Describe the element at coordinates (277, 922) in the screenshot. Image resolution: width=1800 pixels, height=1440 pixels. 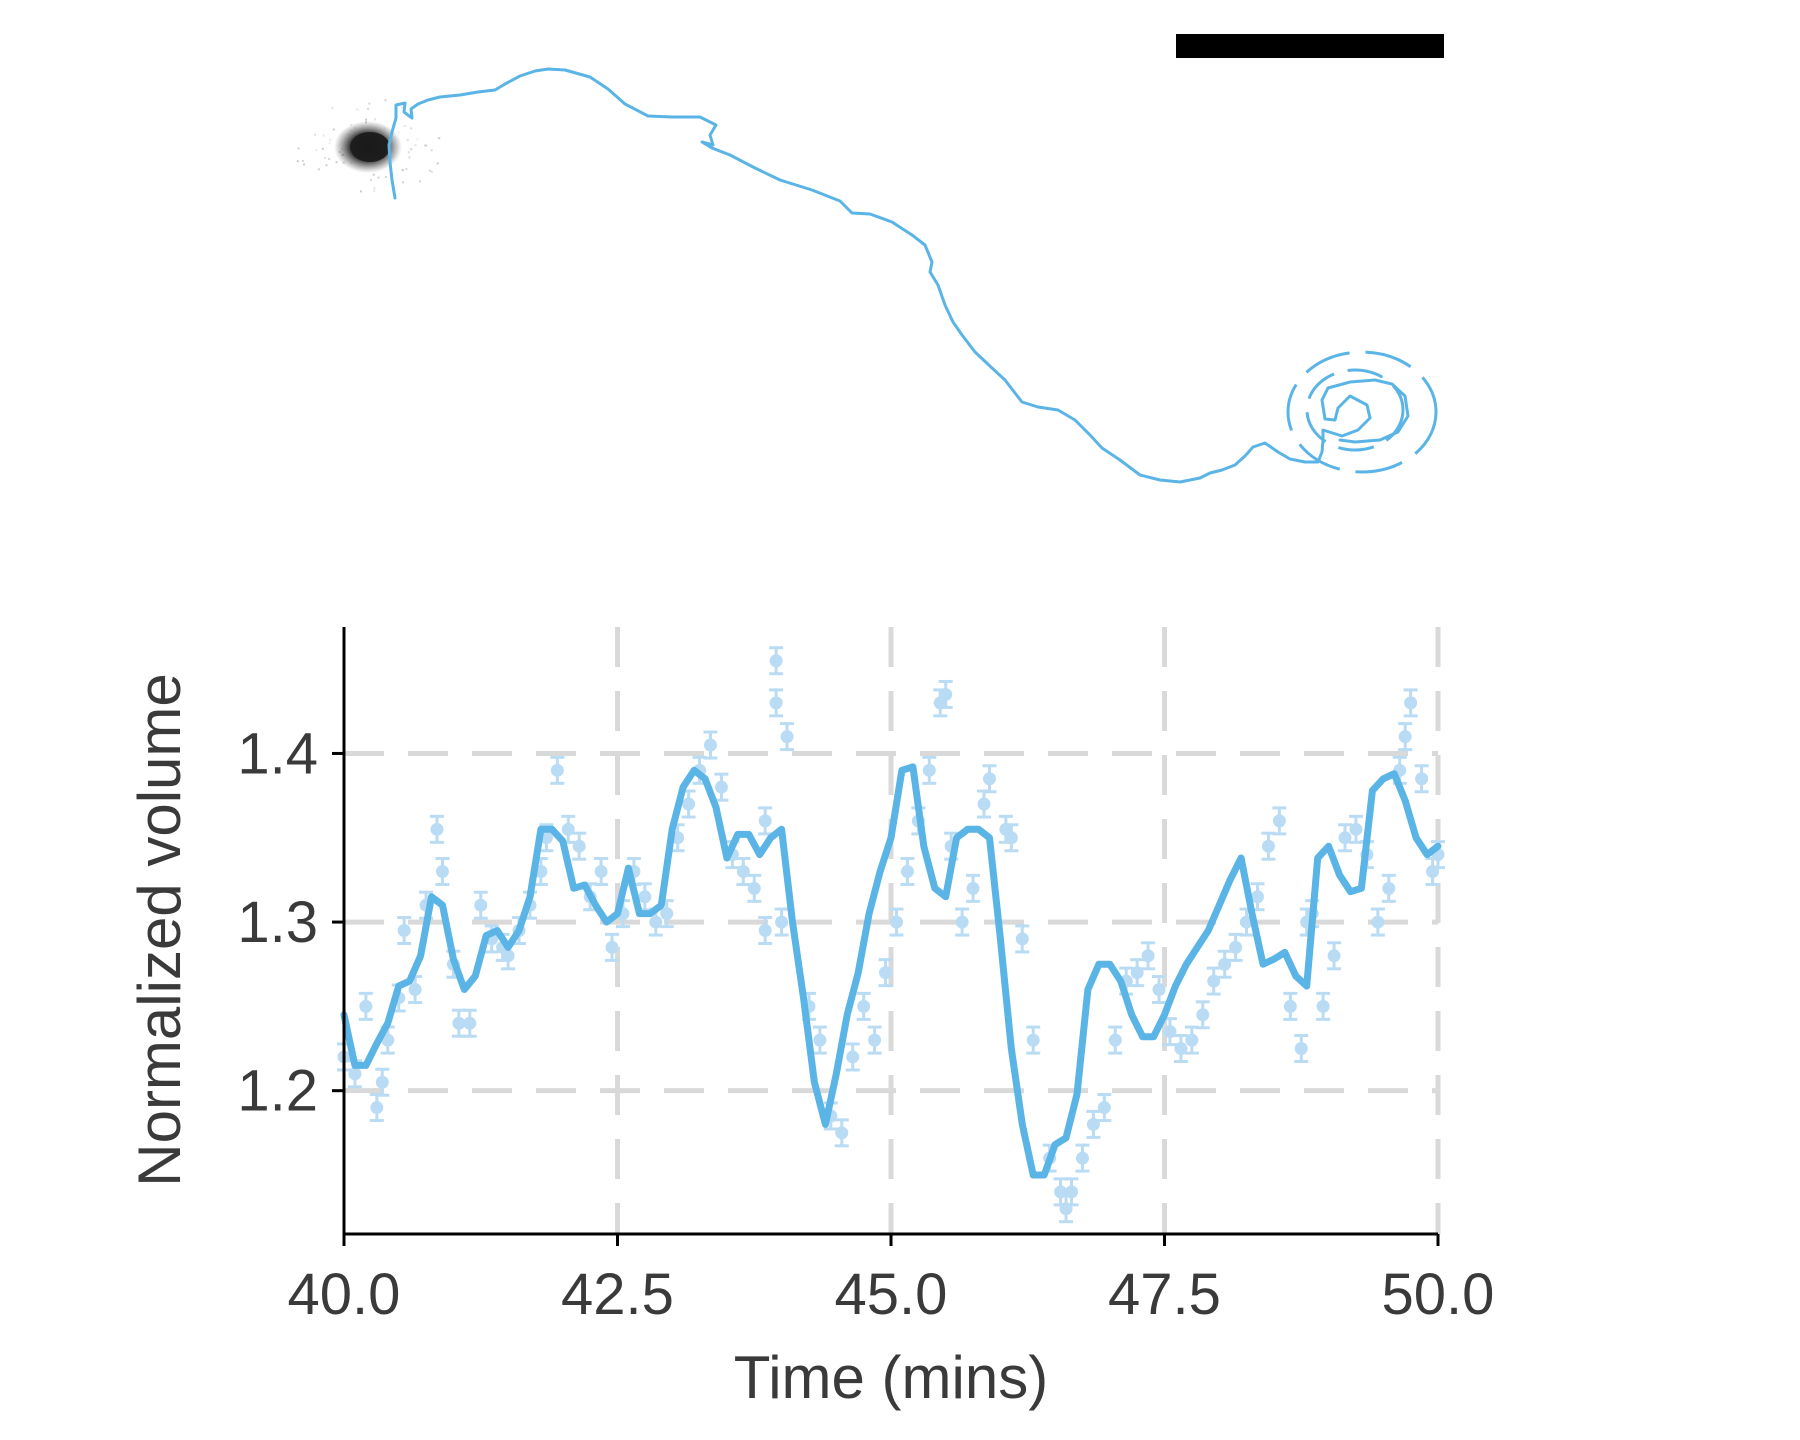
I see `y-tick-label: 1.3` at that location.